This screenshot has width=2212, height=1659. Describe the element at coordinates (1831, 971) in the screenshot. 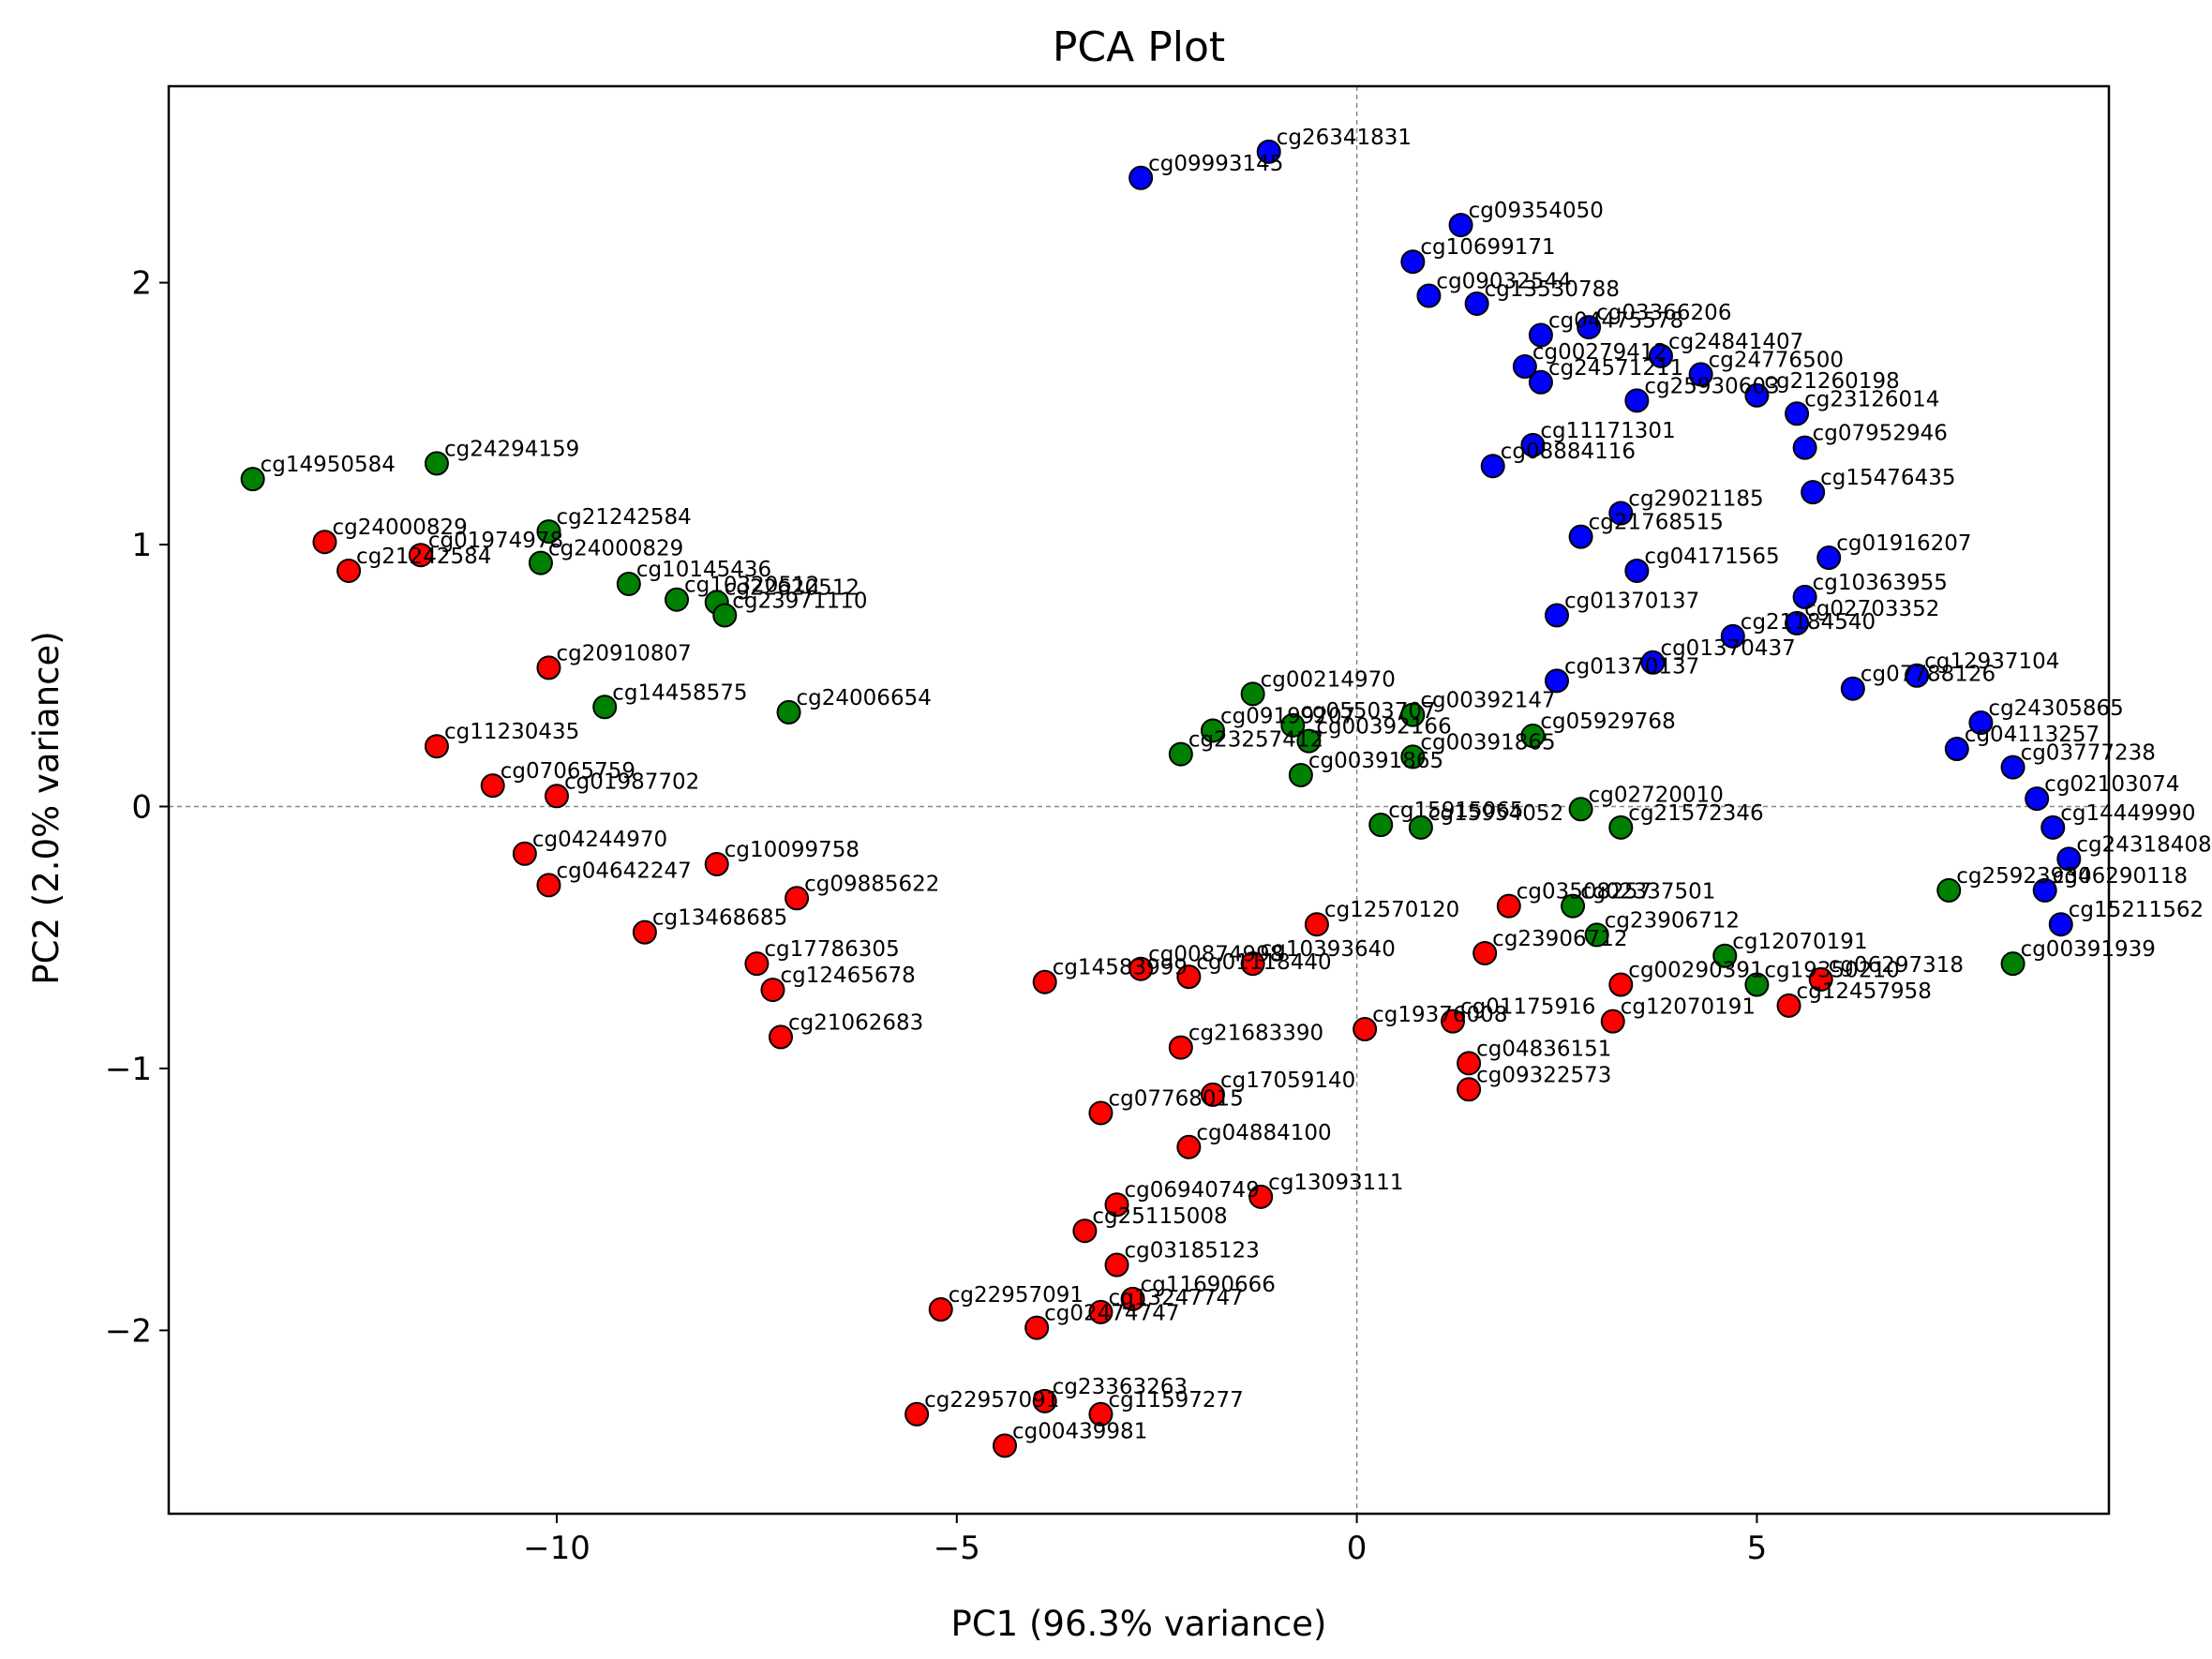

I see `point-label: cg19350210` at that location.